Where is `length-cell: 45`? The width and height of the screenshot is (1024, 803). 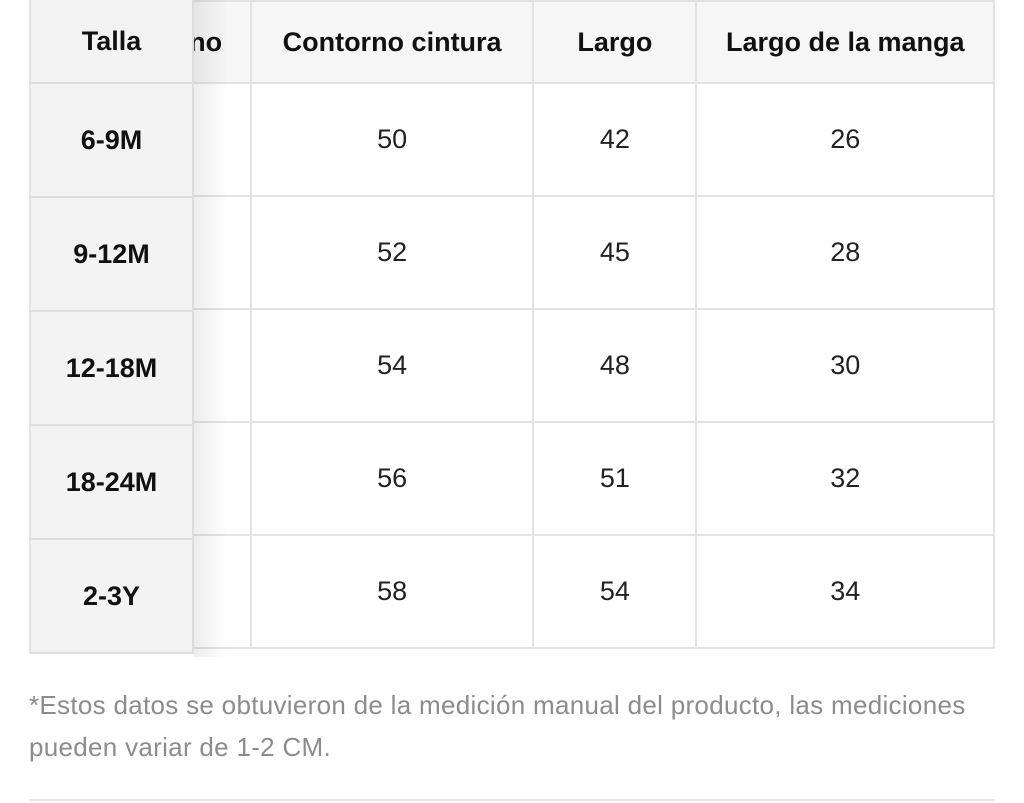 length-cell: 45 is located at coordinates (615, 252).